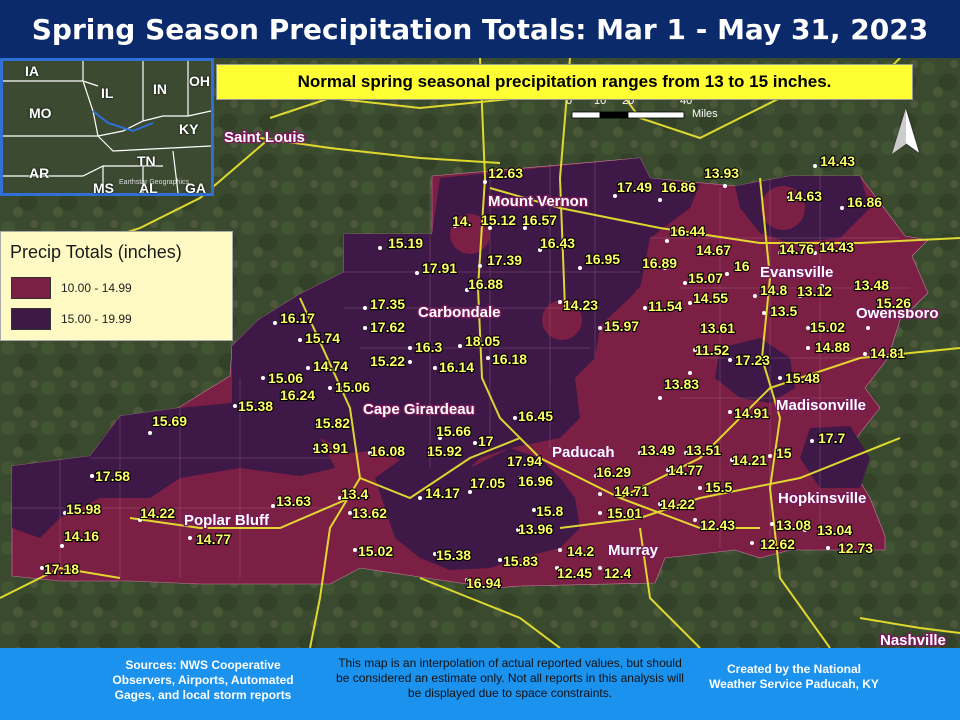 The image size is (960, 720). What do you see at coordinates (634, 187) in the screenshot?
I see `precip-value: 17.49` at bounding box center [634, 187].